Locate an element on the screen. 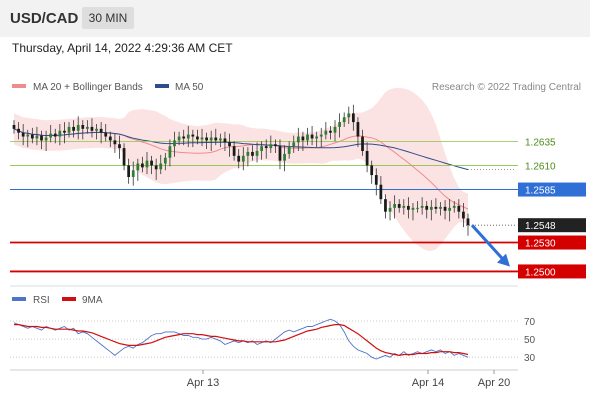 Image resolution: width=590 pixels, height=400 pixels. ma50-legend-label: MA 50 is located at coordinates (189, 87).